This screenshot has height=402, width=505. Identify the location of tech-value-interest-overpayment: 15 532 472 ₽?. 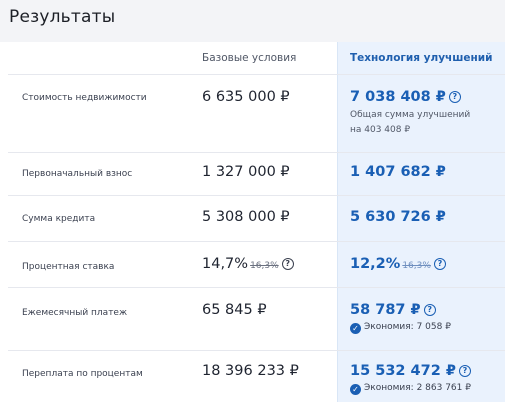
(410, 371).